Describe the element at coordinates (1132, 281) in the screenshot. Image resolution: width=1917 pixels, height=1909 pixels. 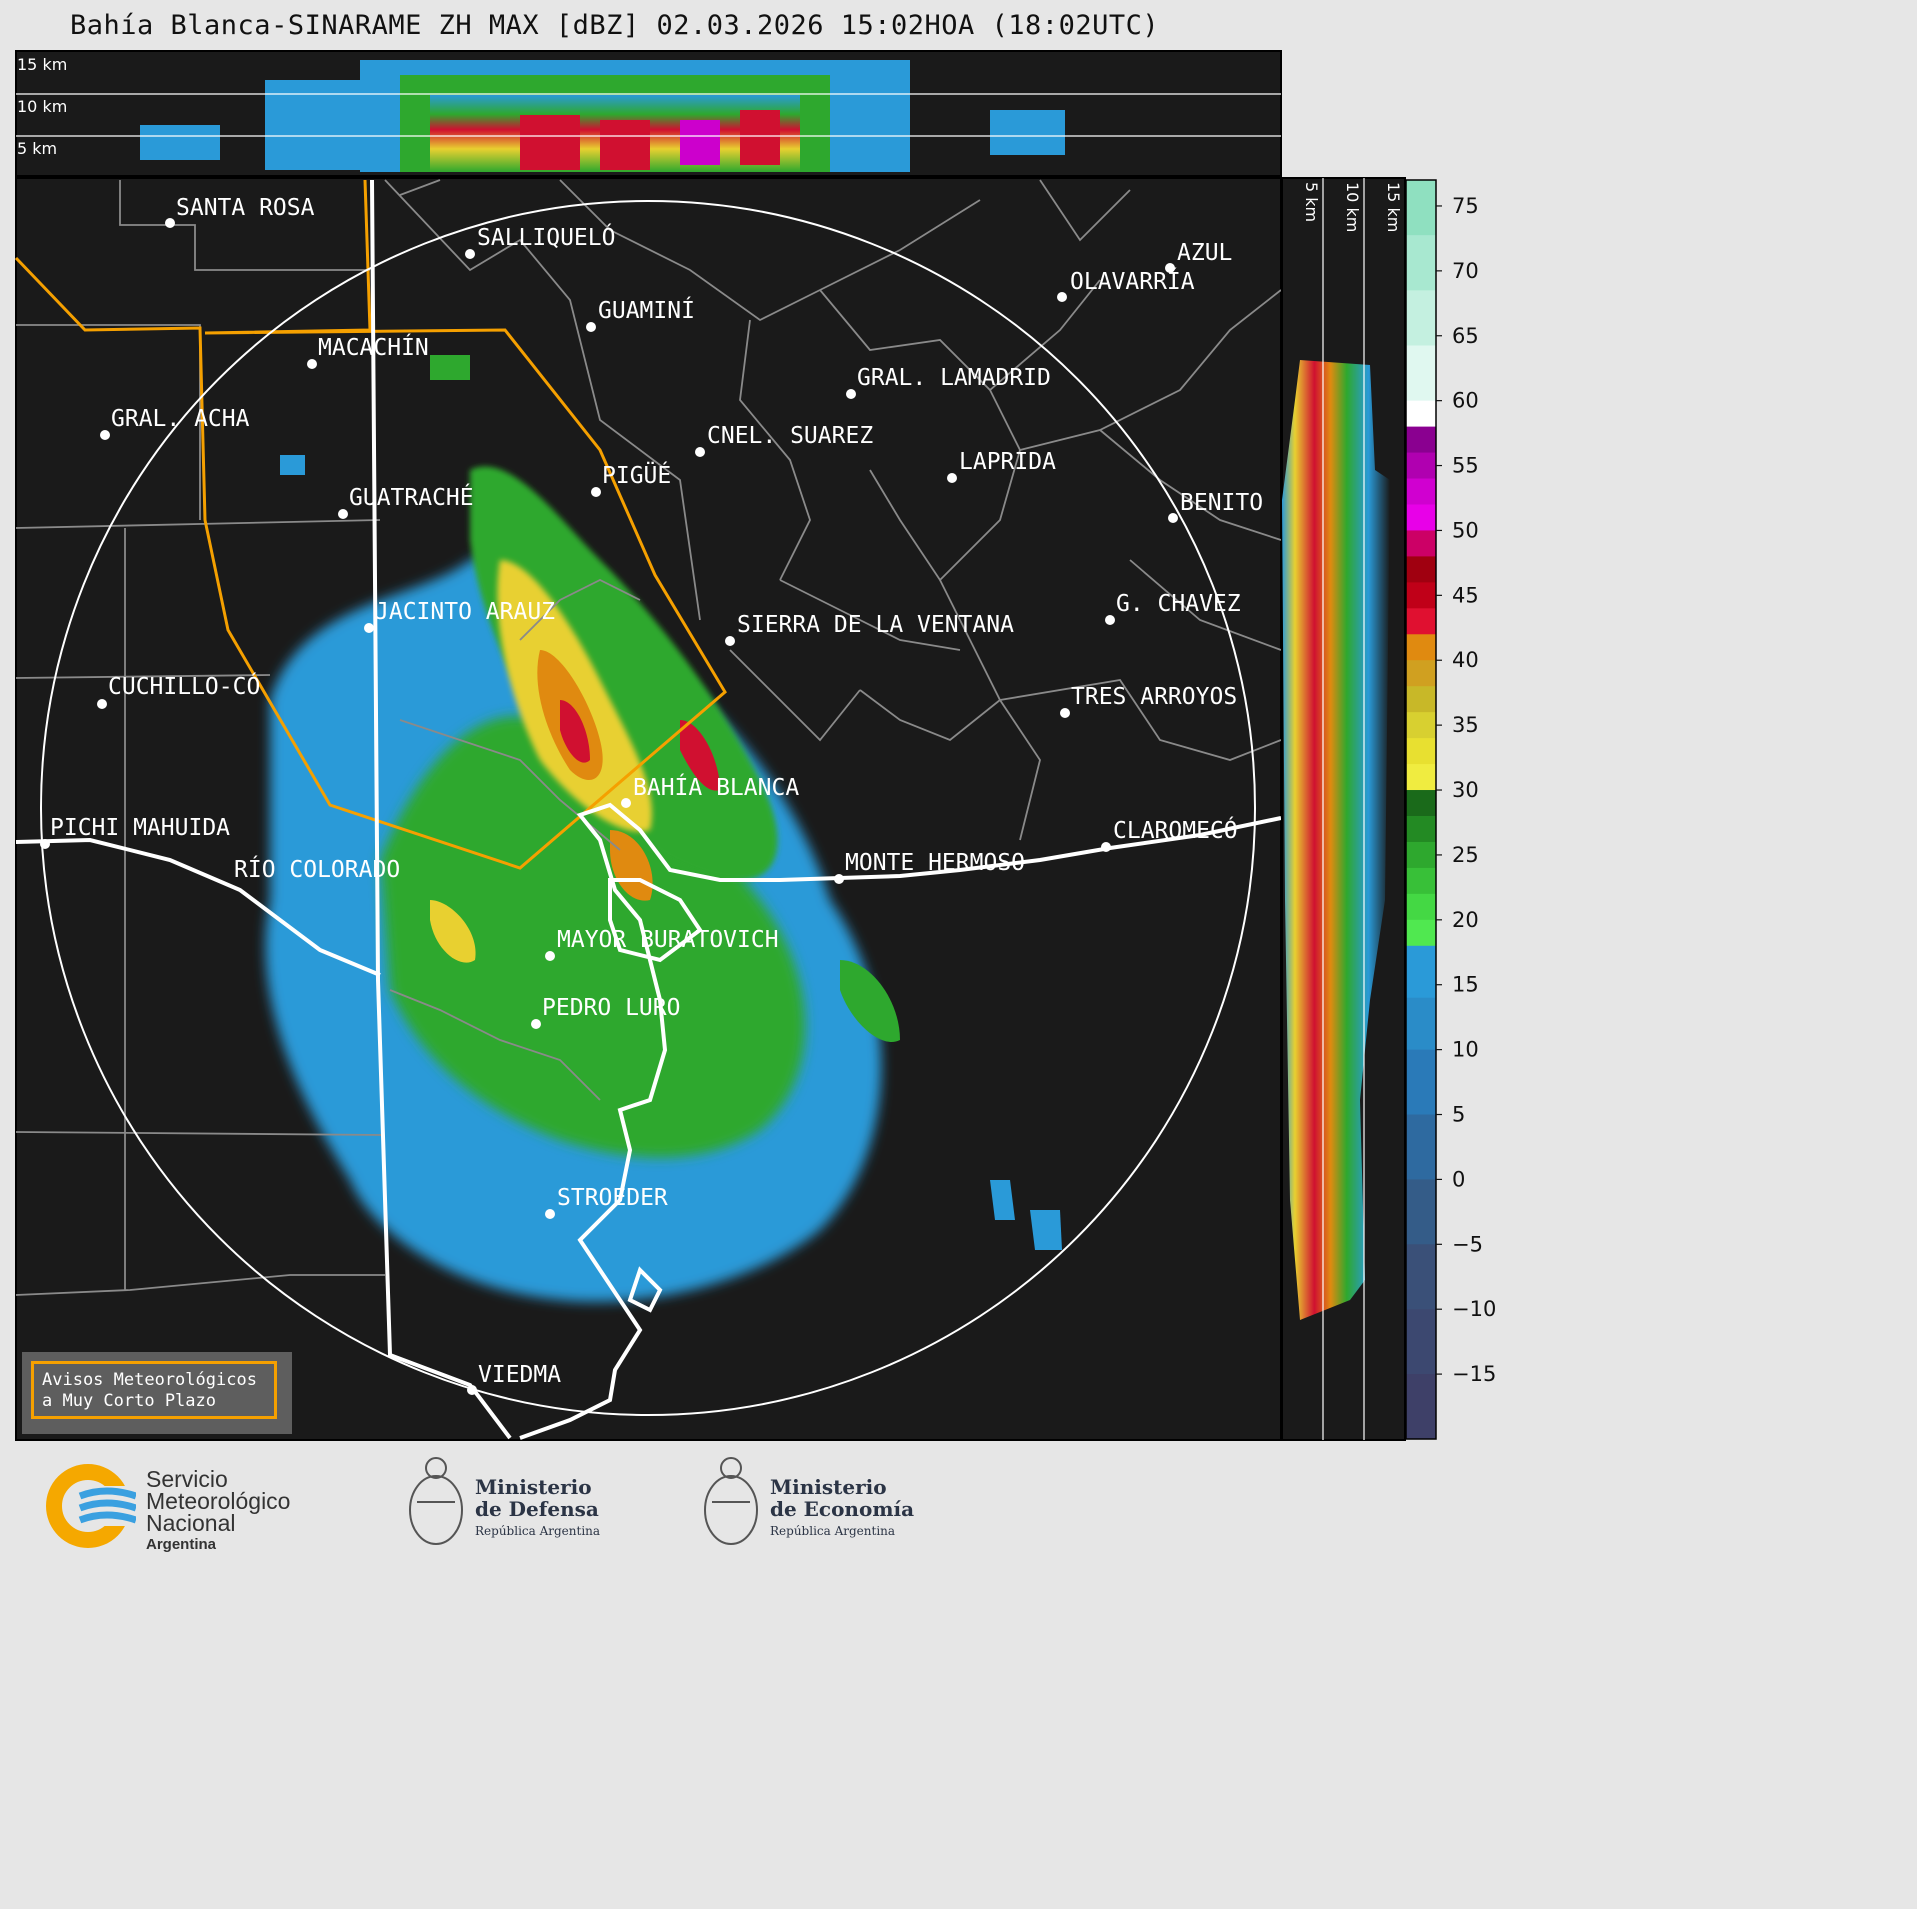
I see `city-olavarria: OLAVARRÍA` at that location.